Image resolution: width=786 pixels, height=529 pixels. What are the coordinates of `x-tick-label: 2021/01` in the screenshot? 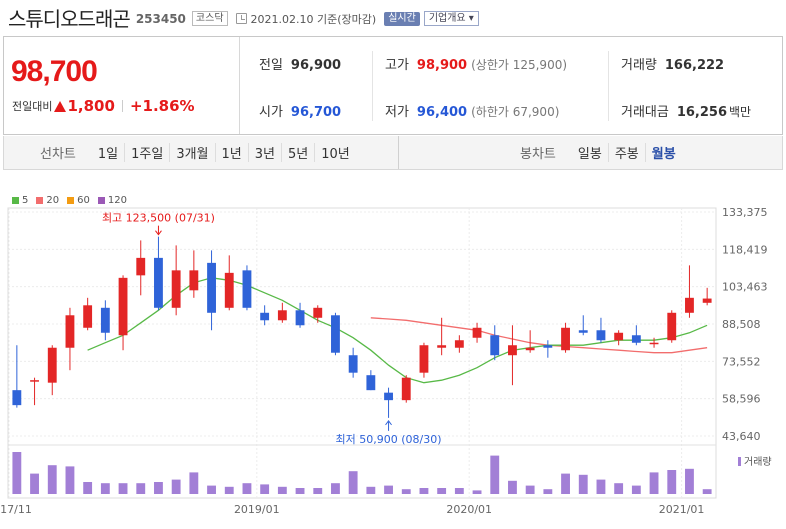 It's located at (682, 509).